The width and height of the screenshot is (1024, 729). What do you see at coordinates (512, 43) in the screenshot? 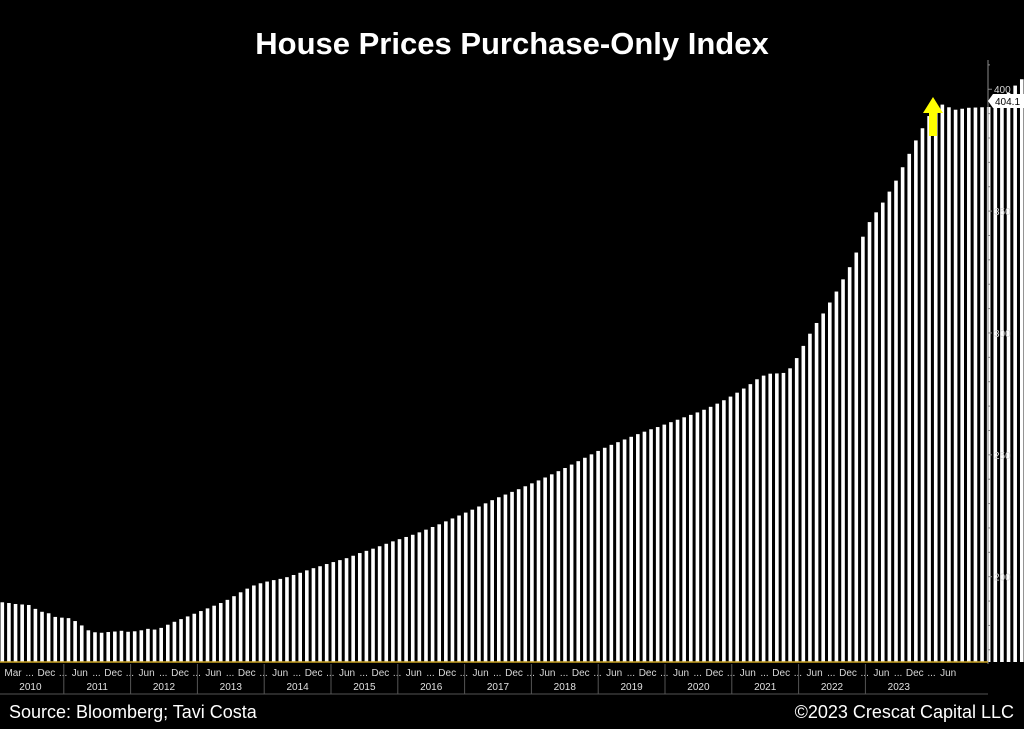
I see `chart-title: House Prices Purchase-Only Index` at bounding box center [512, 43].